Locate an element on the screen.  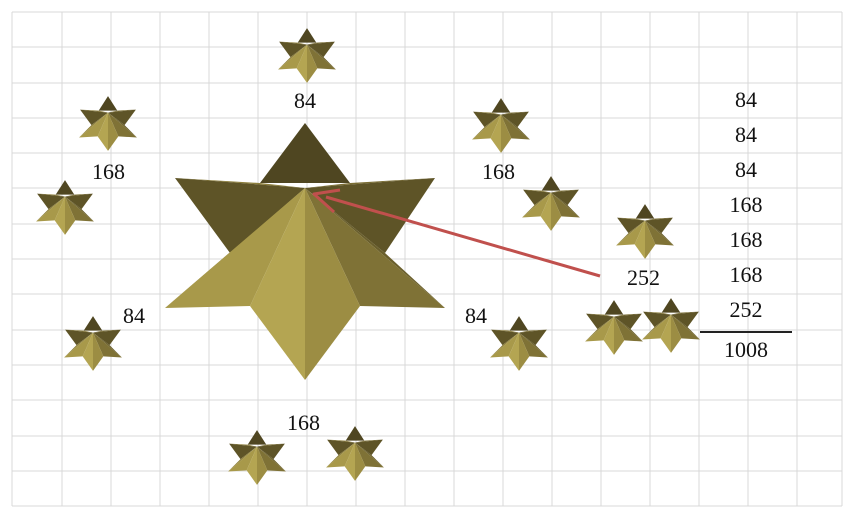
sum-total: 1008 is located at coordinates (746, 349).